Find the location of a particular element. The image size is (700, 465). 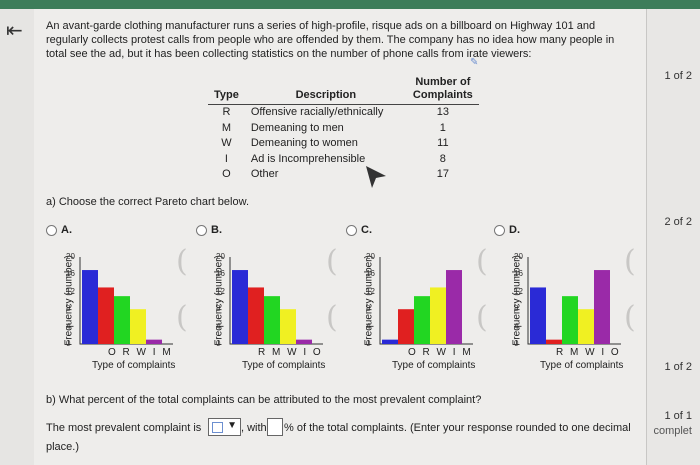

progress-1: 1 of 2 is located at coordinates (678, 76).